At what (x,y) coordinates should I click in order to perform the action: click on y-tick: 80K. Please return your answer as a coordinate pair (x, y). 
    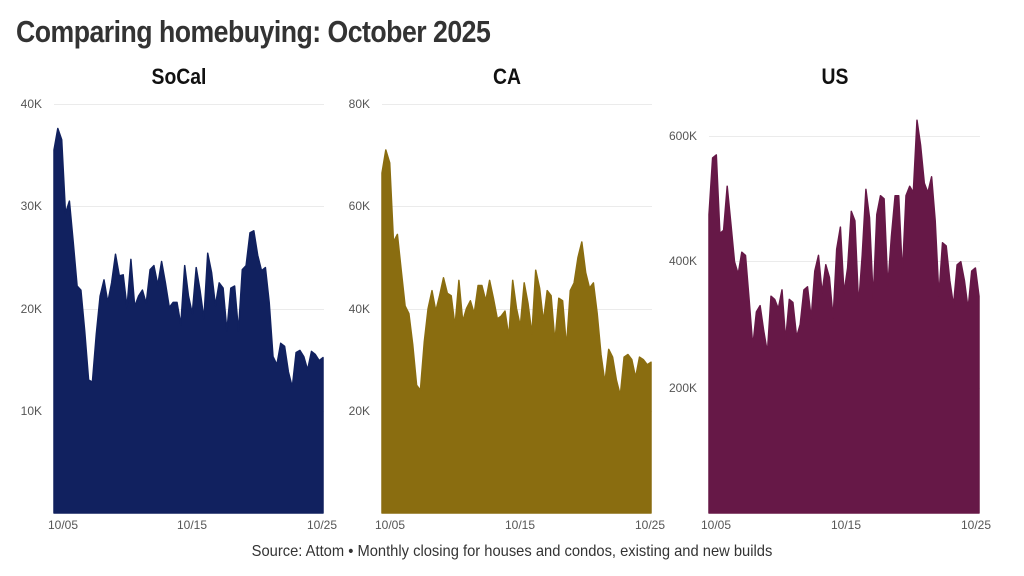
    Looking at the image, I should click on (359, 104).